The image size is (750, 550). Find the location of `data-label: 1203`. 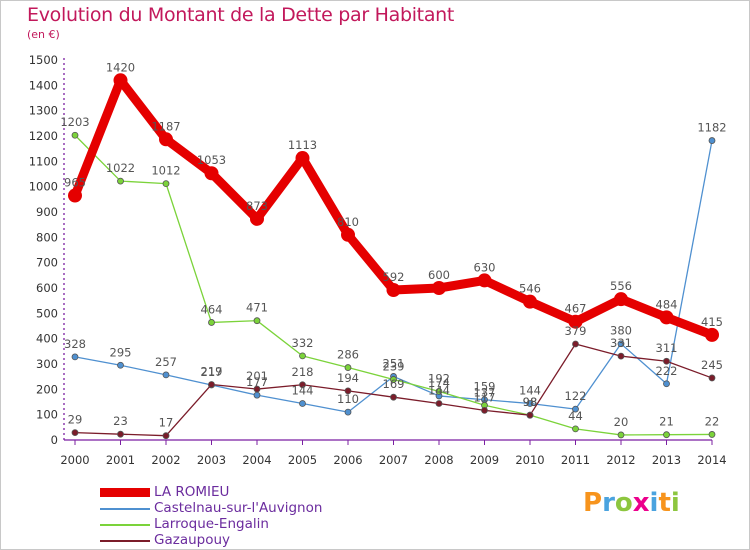

data-label: 1203 is located at coordinates (74, 122).